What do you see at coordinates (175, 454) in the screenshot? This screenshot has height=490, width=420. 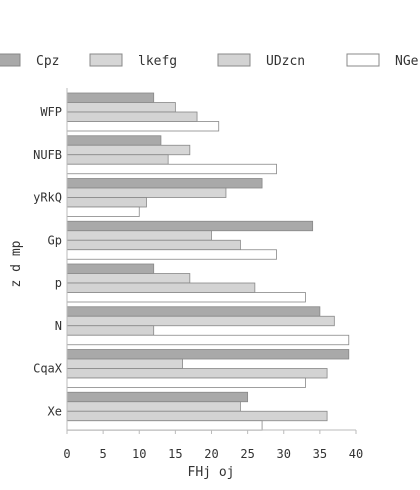 I see `x-tick-label-3: 15` at bounding box center [175, 454].